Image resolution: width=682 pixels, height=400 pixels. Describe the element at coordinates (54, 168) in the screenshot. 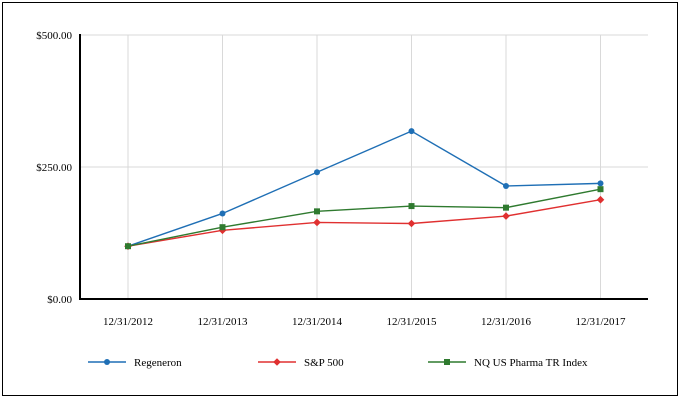

I see `y-tick-label: $250.00` at that location.